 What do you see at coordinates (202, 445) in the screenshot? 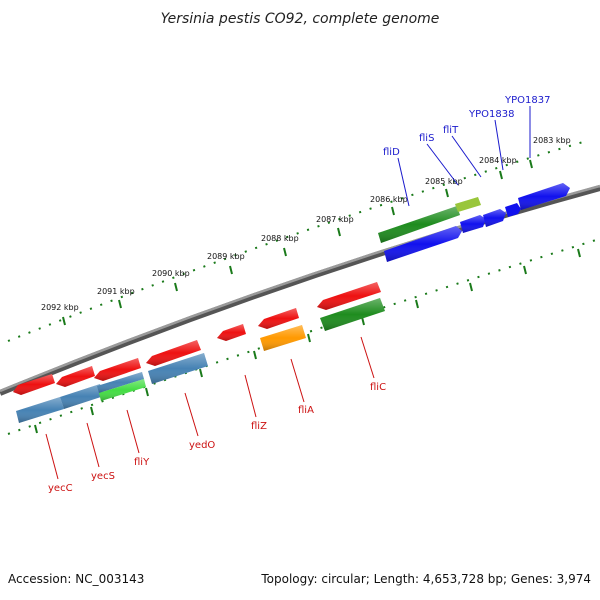
I see `gene-name: yedO` at bounding box center [202, 445].